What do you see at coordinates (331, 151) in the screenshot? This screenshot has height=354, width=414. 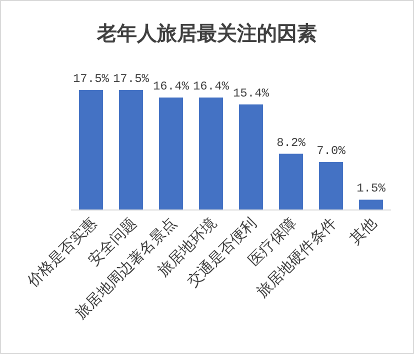 I see `data-label: 7.0%` at bounding box center [331, 151].